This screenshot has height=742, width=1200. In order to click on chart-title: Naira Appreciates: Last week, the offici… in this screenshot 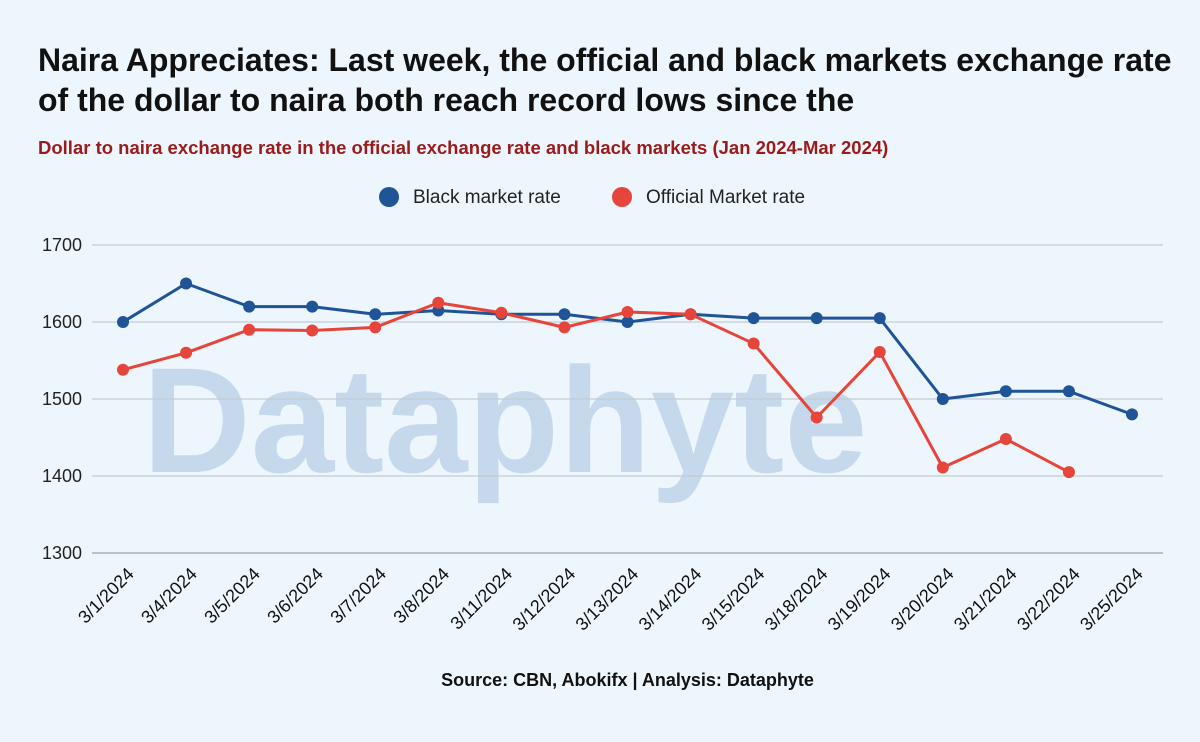, I will do `click(605, 80)`.